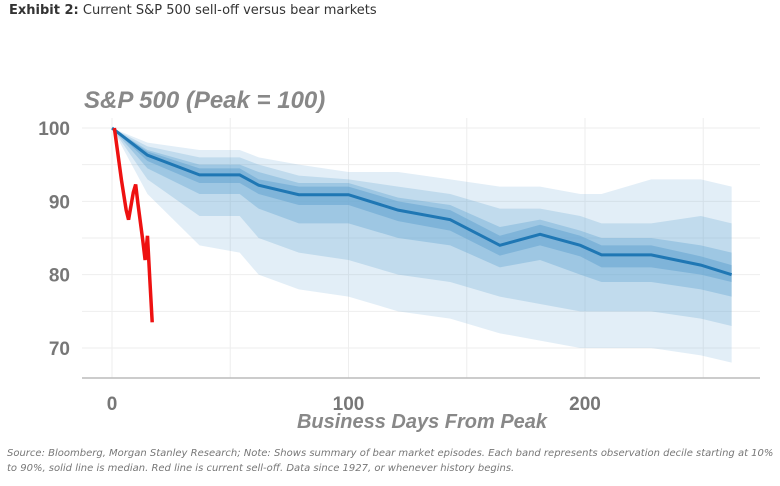  What do you see at coordinates (349, 404) in the screenshot?
I see `x-tick-label: 100` at bounding box center [349, 404].